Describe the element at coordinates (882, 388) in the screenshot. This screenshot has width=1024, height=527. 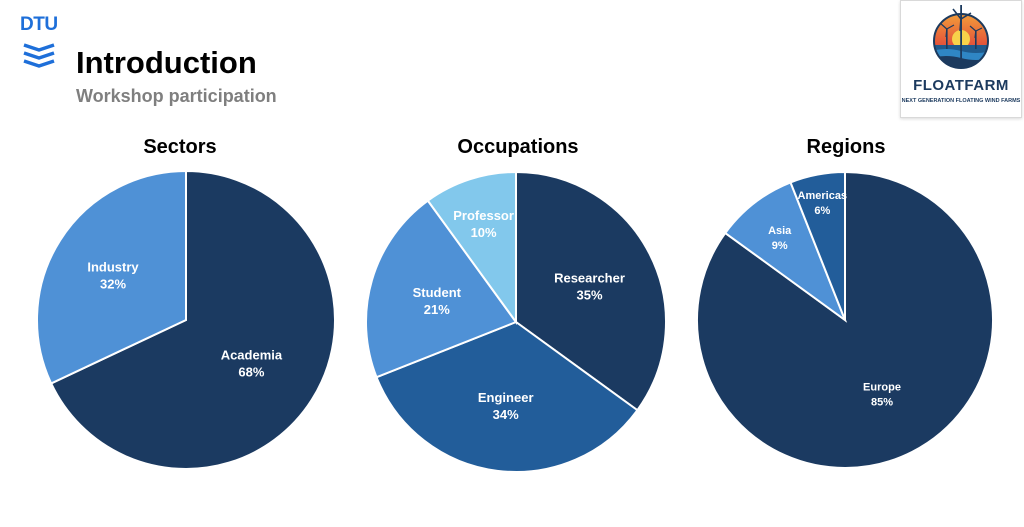
I see `slice-label-europe: Europe` at that location.